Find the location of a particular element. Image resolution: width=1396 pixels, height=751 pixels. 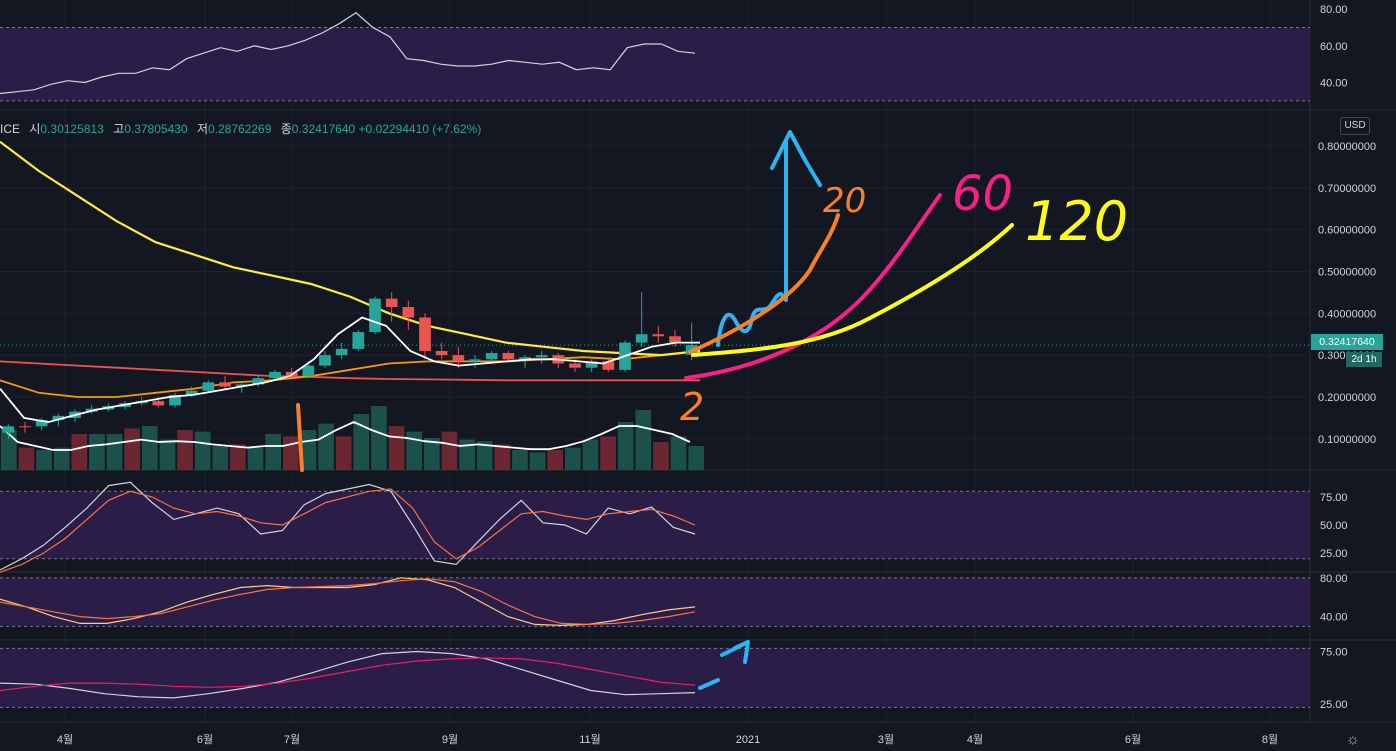

change-percent: (+7.62%) is located at coordinates (457, 129).